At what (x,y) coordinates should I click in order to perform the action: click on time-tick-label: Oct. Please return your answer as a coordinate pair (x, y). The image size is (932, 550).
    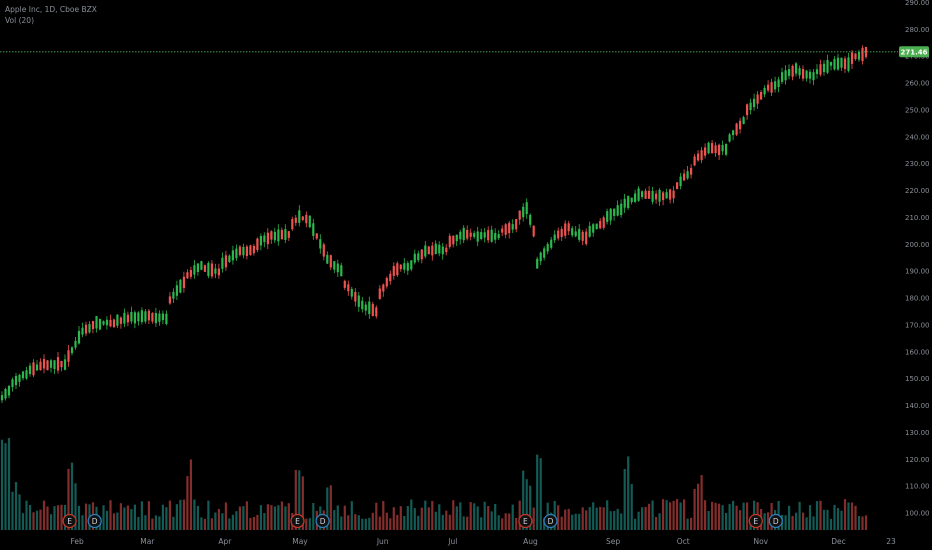
    Looking at the image, I should click on (683, 541).